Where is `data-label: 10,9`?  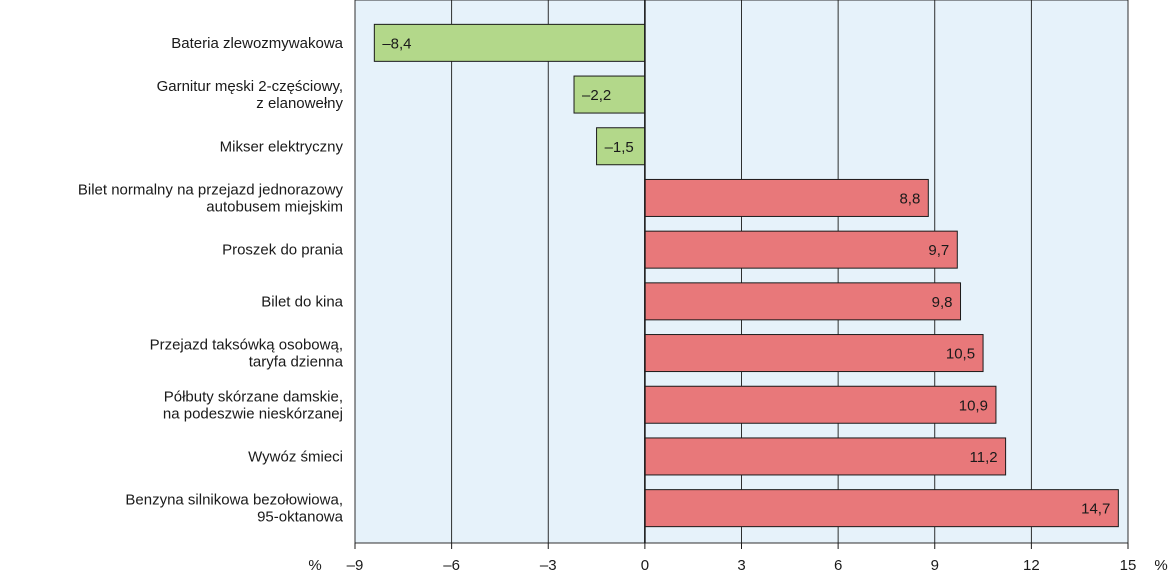 data-label: 10,9 is located at coordinates (973, 405).